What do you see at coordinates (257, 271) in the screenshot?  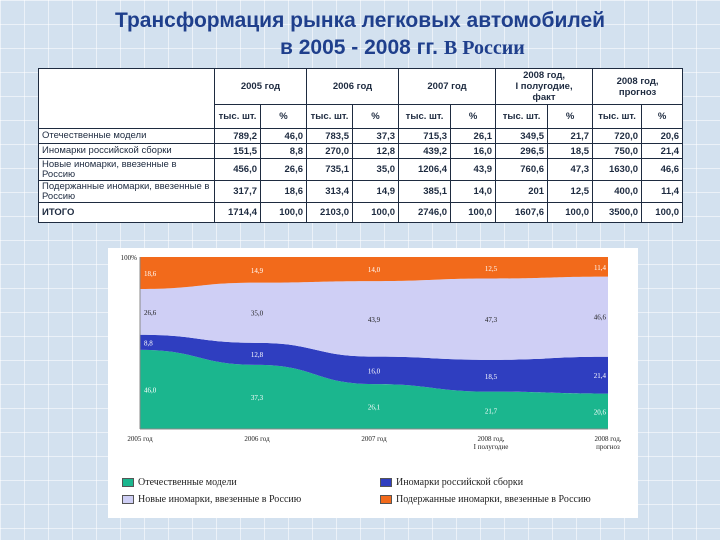 I see `data-label: 14,9` at bounding box center [257, 271].